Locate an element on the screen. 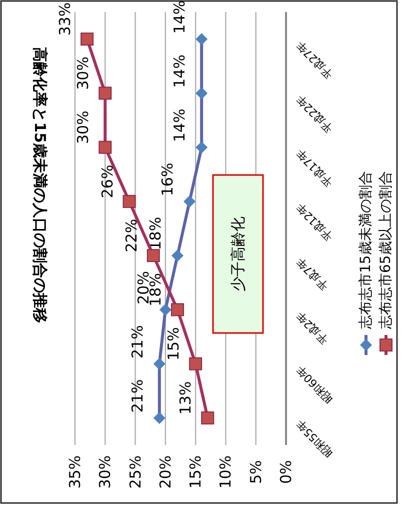  x-tick-label: 5% is located at coordinates (255, 472).